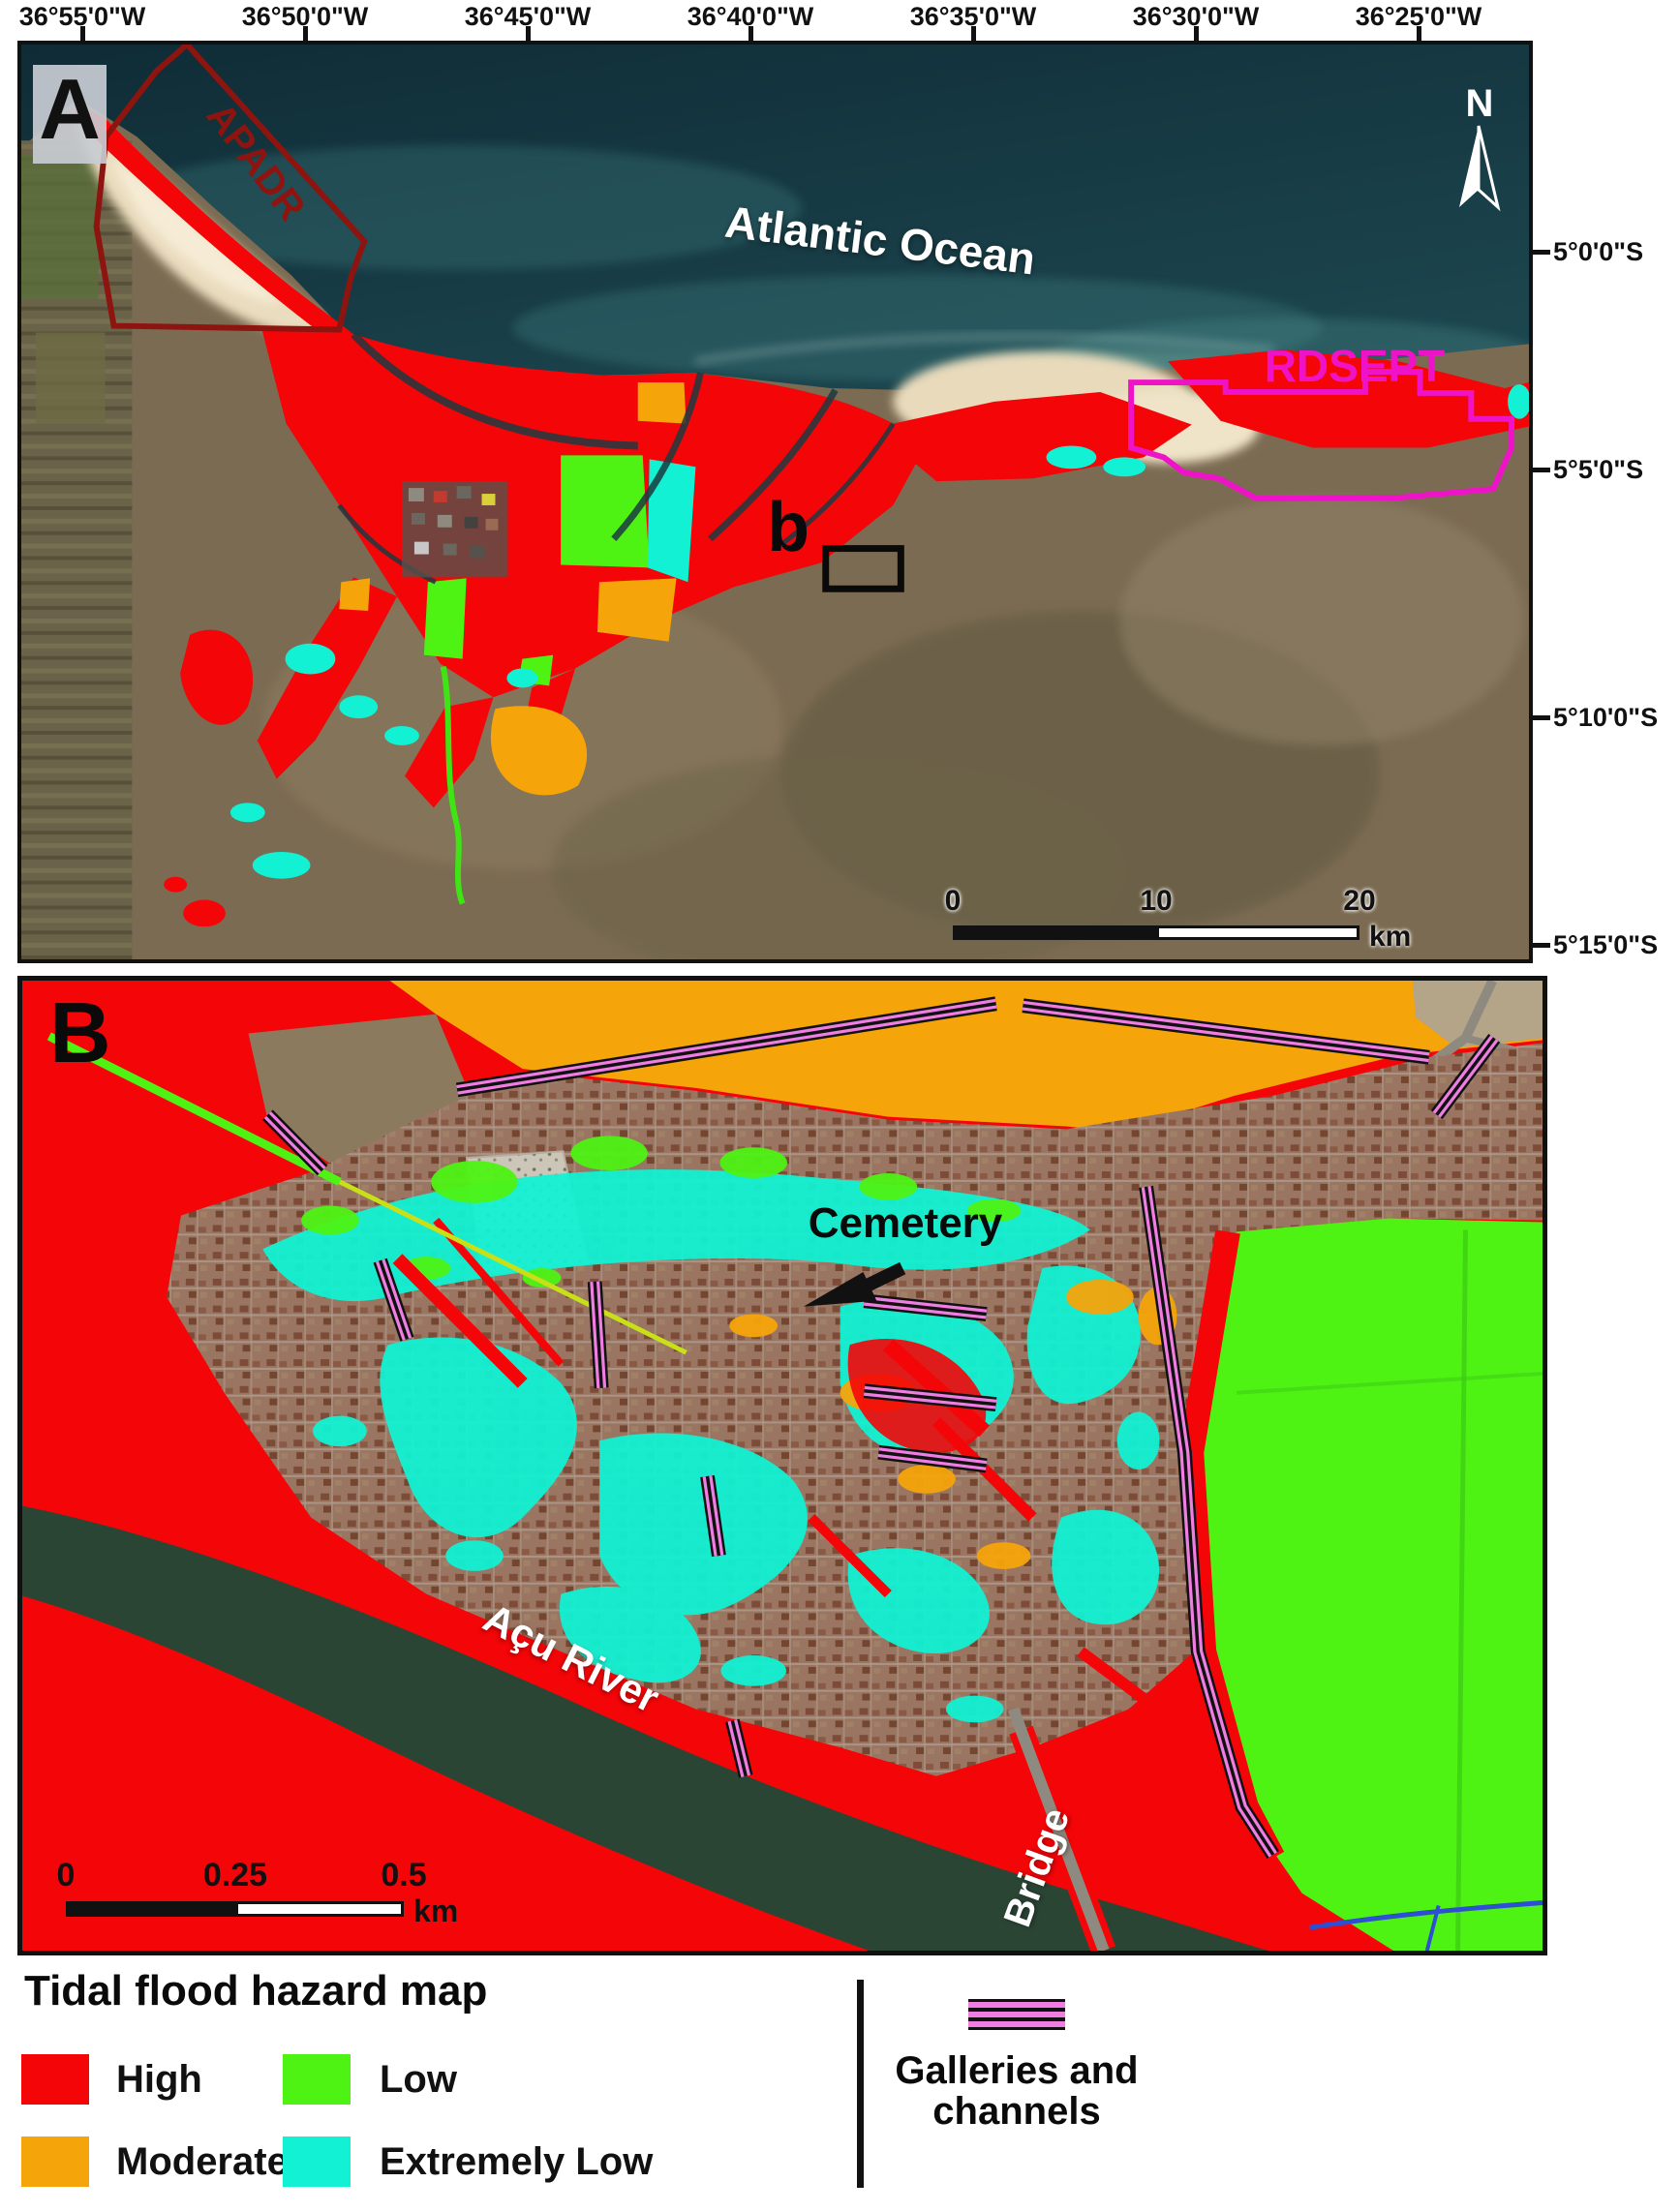 The height and width of the screenshot is (2212, 1680). Describe the element at coordinates (905, 1223) in the screenshot. I see `cemetery-label: Cemetery` at that location.